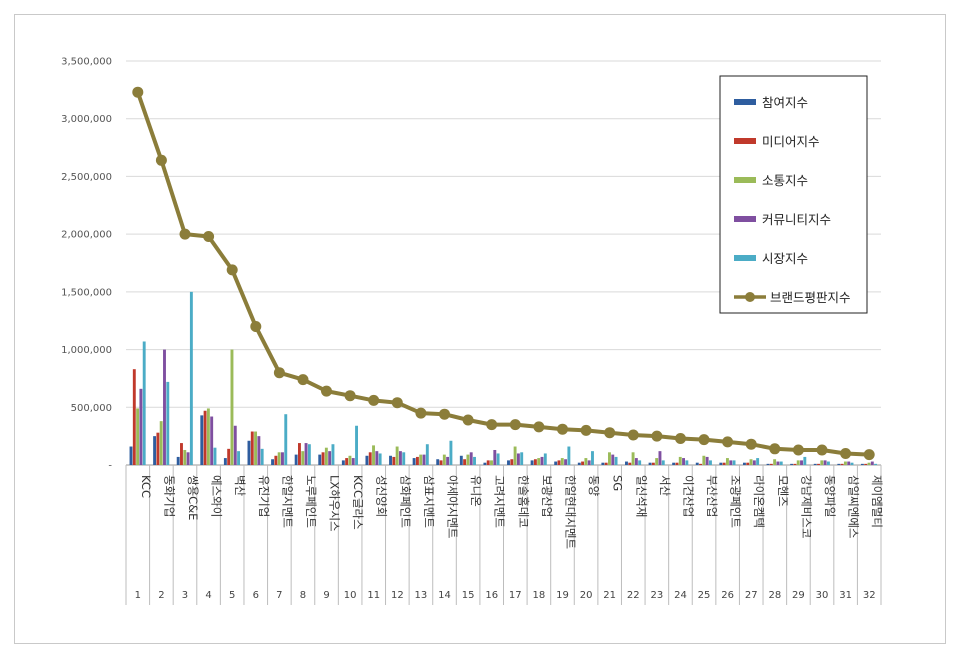 Image resolution: width=960 pixels, height=660 pixels. Describe the element at coordinates (774, 595) in the screenshot. I see `rank-label: 28` at that location.